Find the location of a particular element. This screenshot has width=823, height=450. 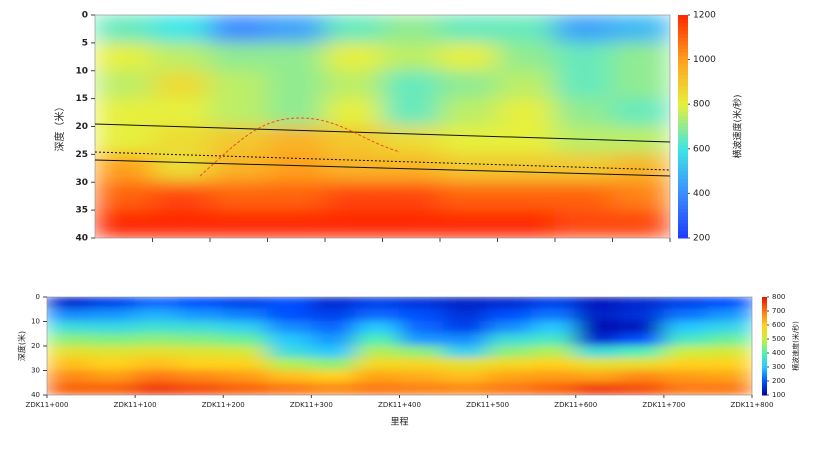

y-tick-label: 20 is located at coordinates (81, 127).